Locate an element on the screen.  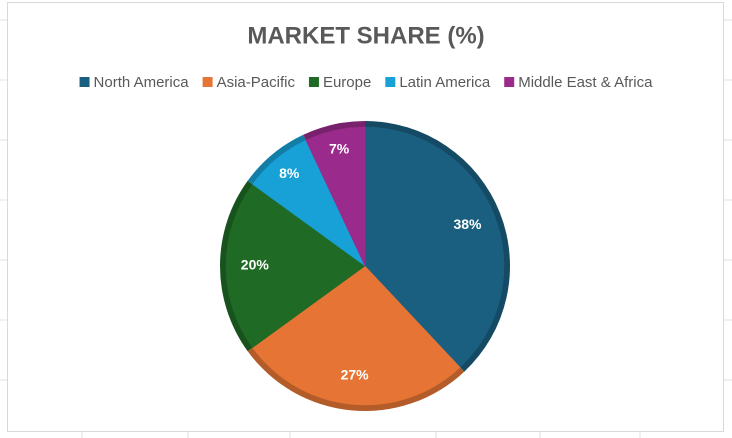
chart-title: MARKET SHARE (%) is located at coordinates (365, 35).